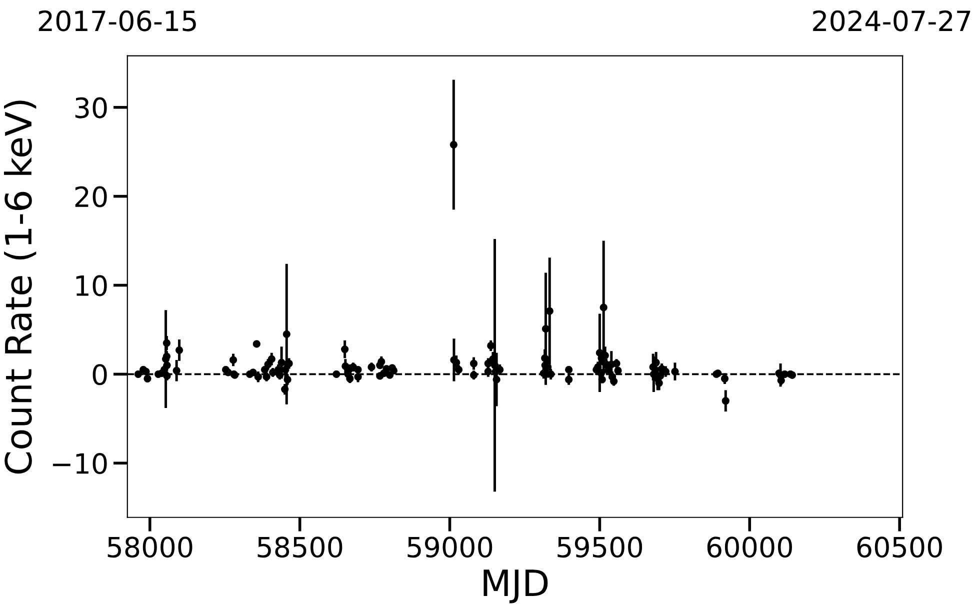  What do you see at coordinates (91, 107) in the screenshot?
I see `y-tick-label: 30` at bounding box center [91, 107].